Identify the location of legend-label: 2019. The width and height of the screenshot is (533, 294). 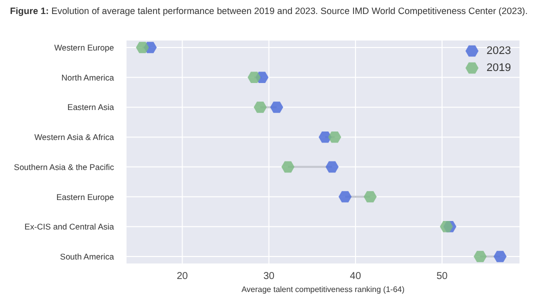
(498, 68).